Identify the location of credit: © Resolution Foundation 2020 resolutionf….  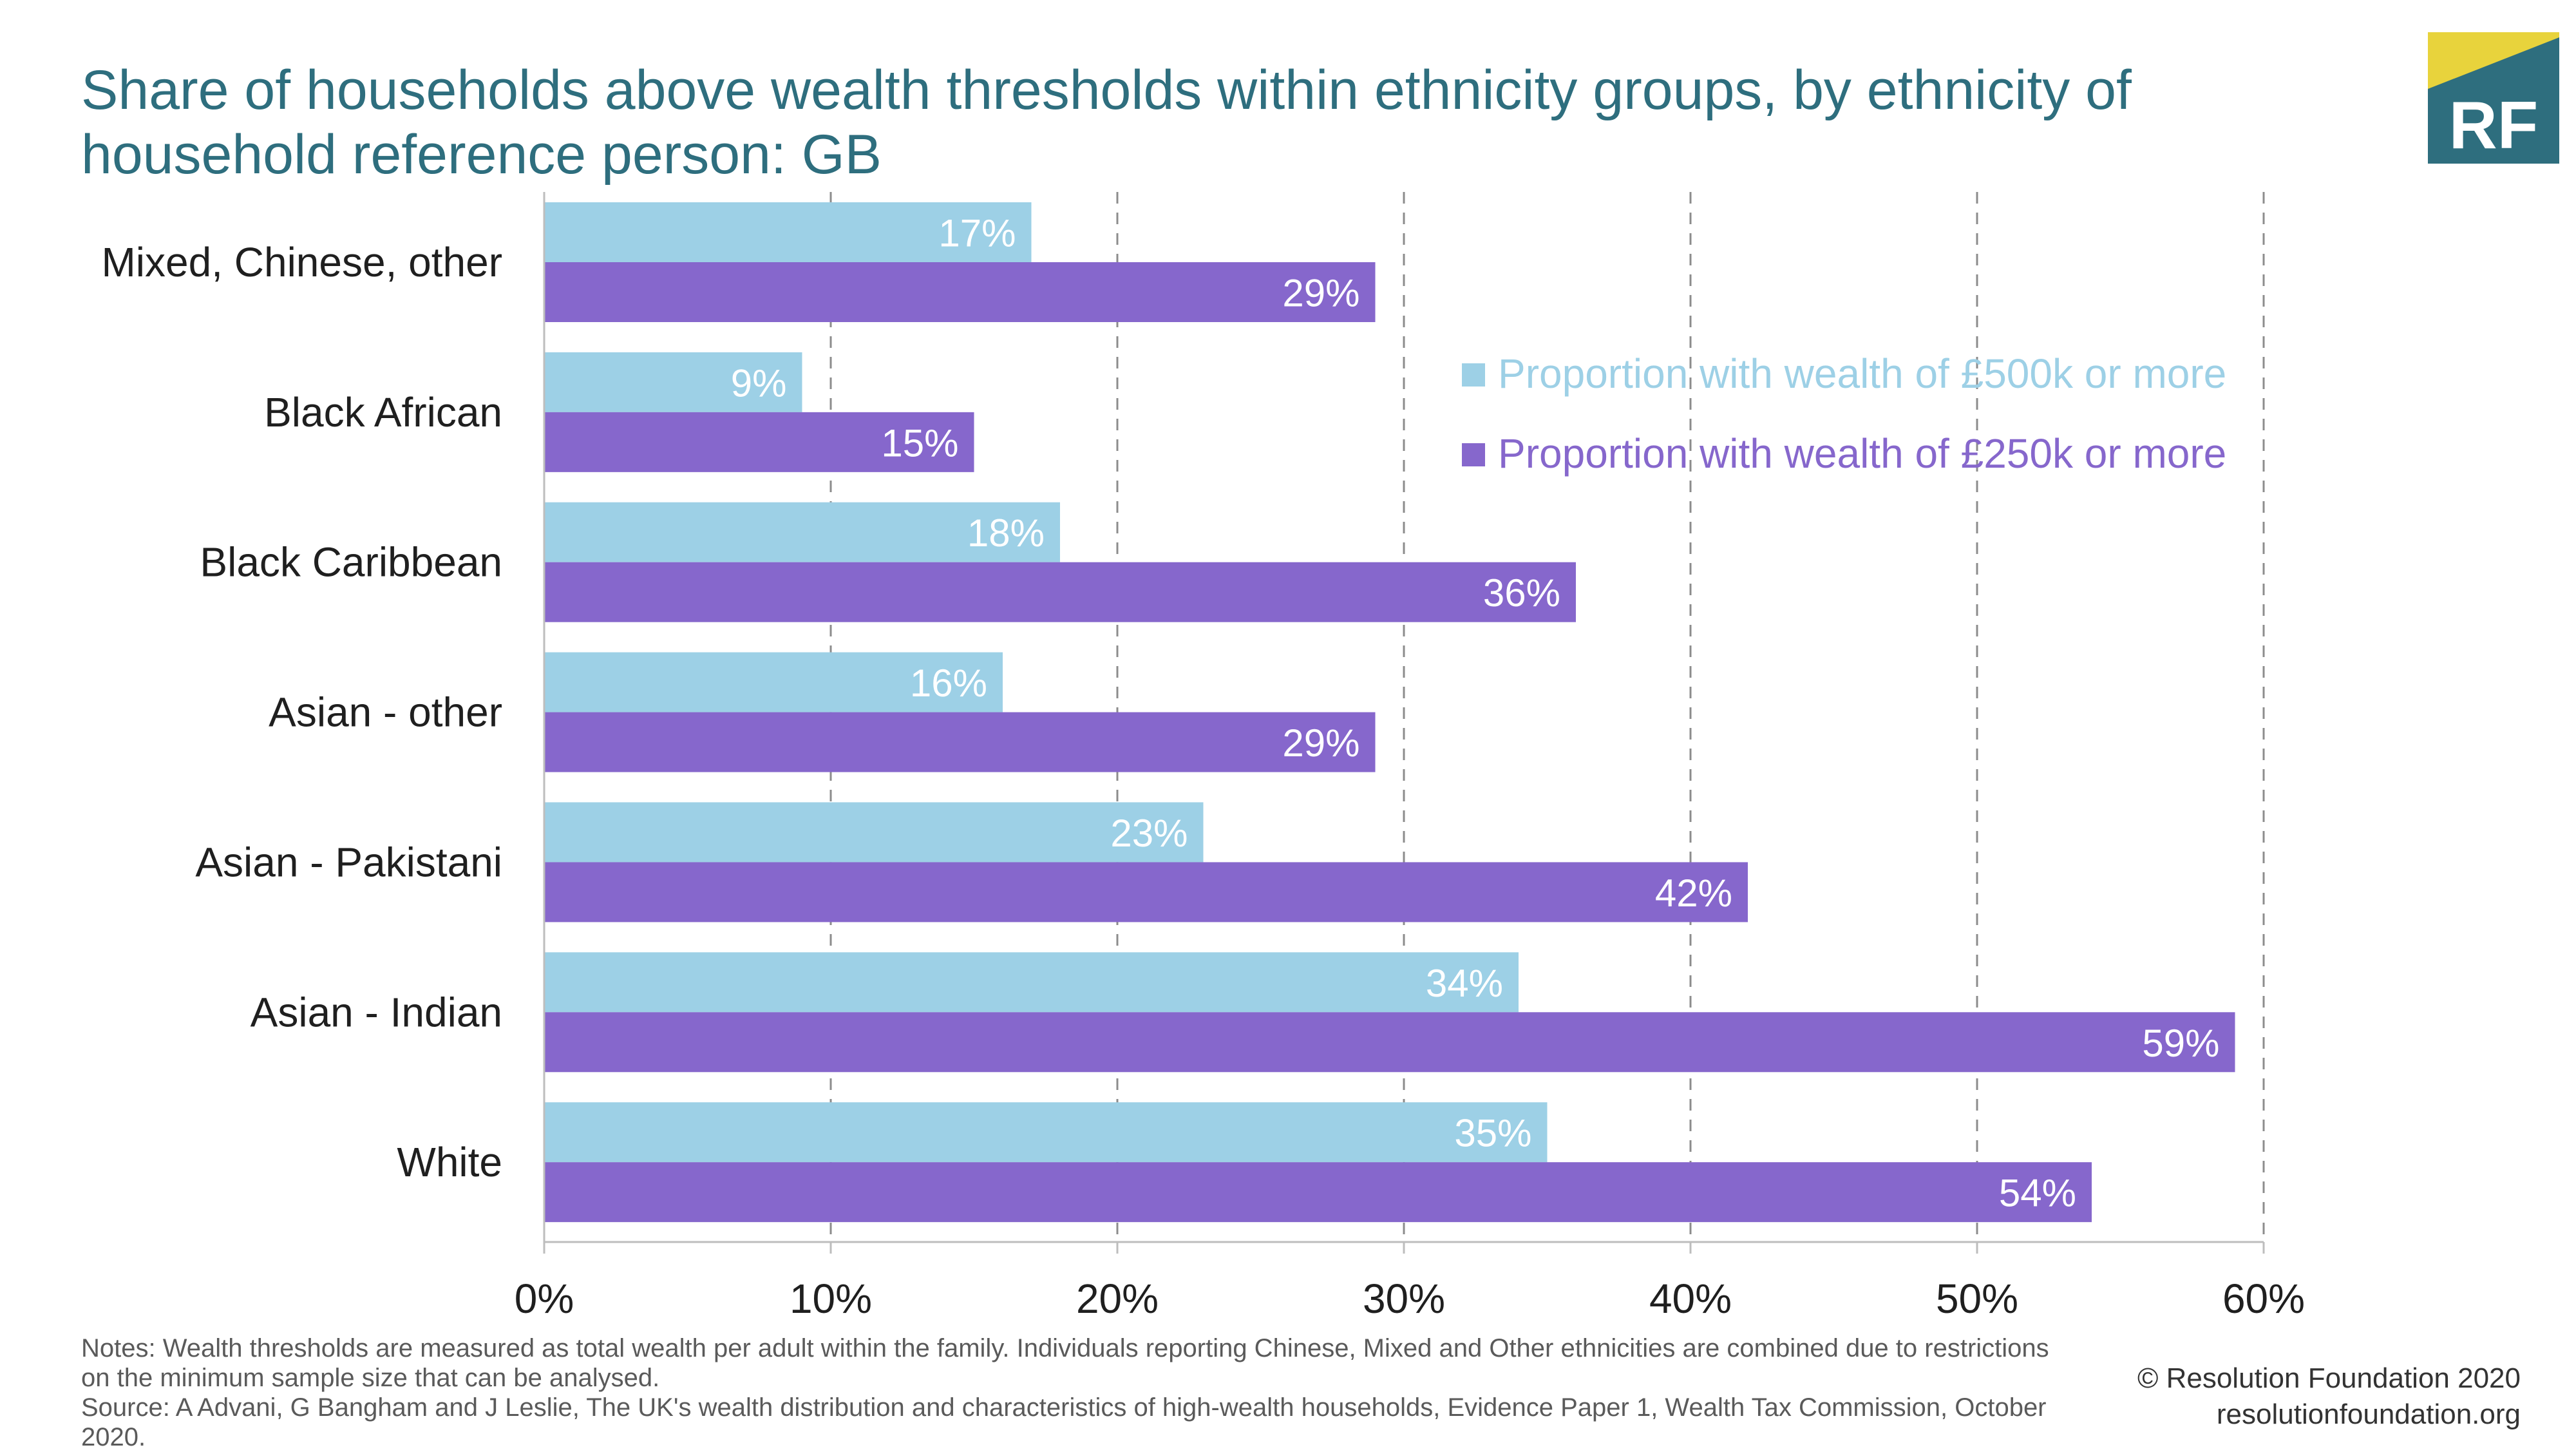
(2329, 1397).